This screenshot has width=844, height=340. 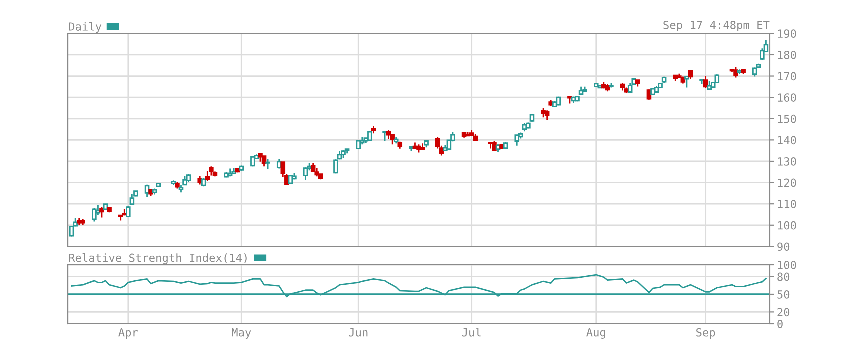 What do you see at coordinates (706, 333) in the screenshot?
I see `x-tick-label: Sep` at bounding box center [706, 333].